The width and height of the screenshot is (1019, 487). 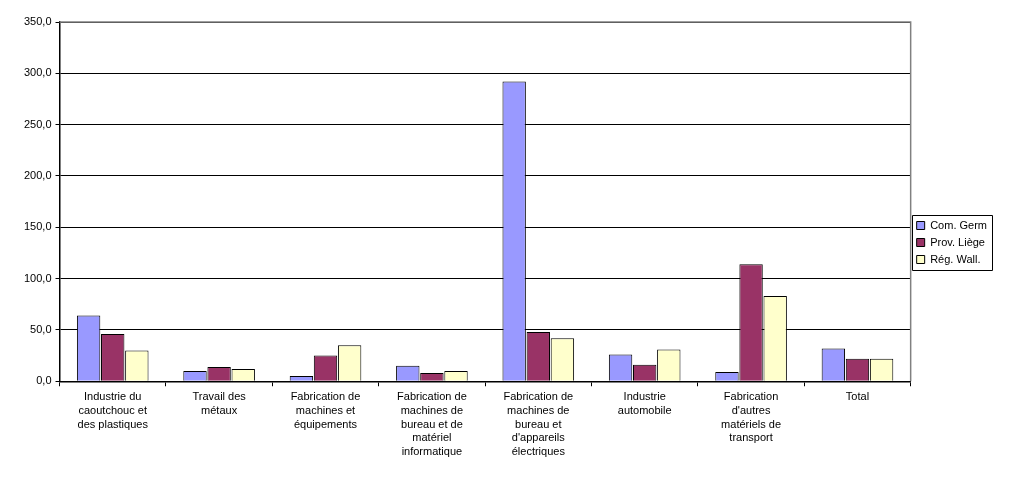 I want to click on x-tick-label: Total, so click(x=857, y=396).